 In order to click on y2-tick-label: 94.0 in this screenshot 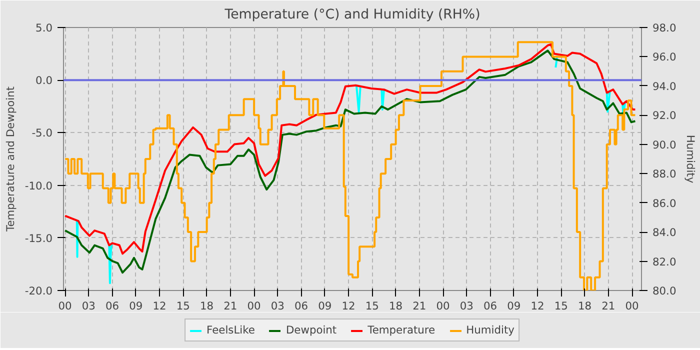, I will do `click(664, 86)`.